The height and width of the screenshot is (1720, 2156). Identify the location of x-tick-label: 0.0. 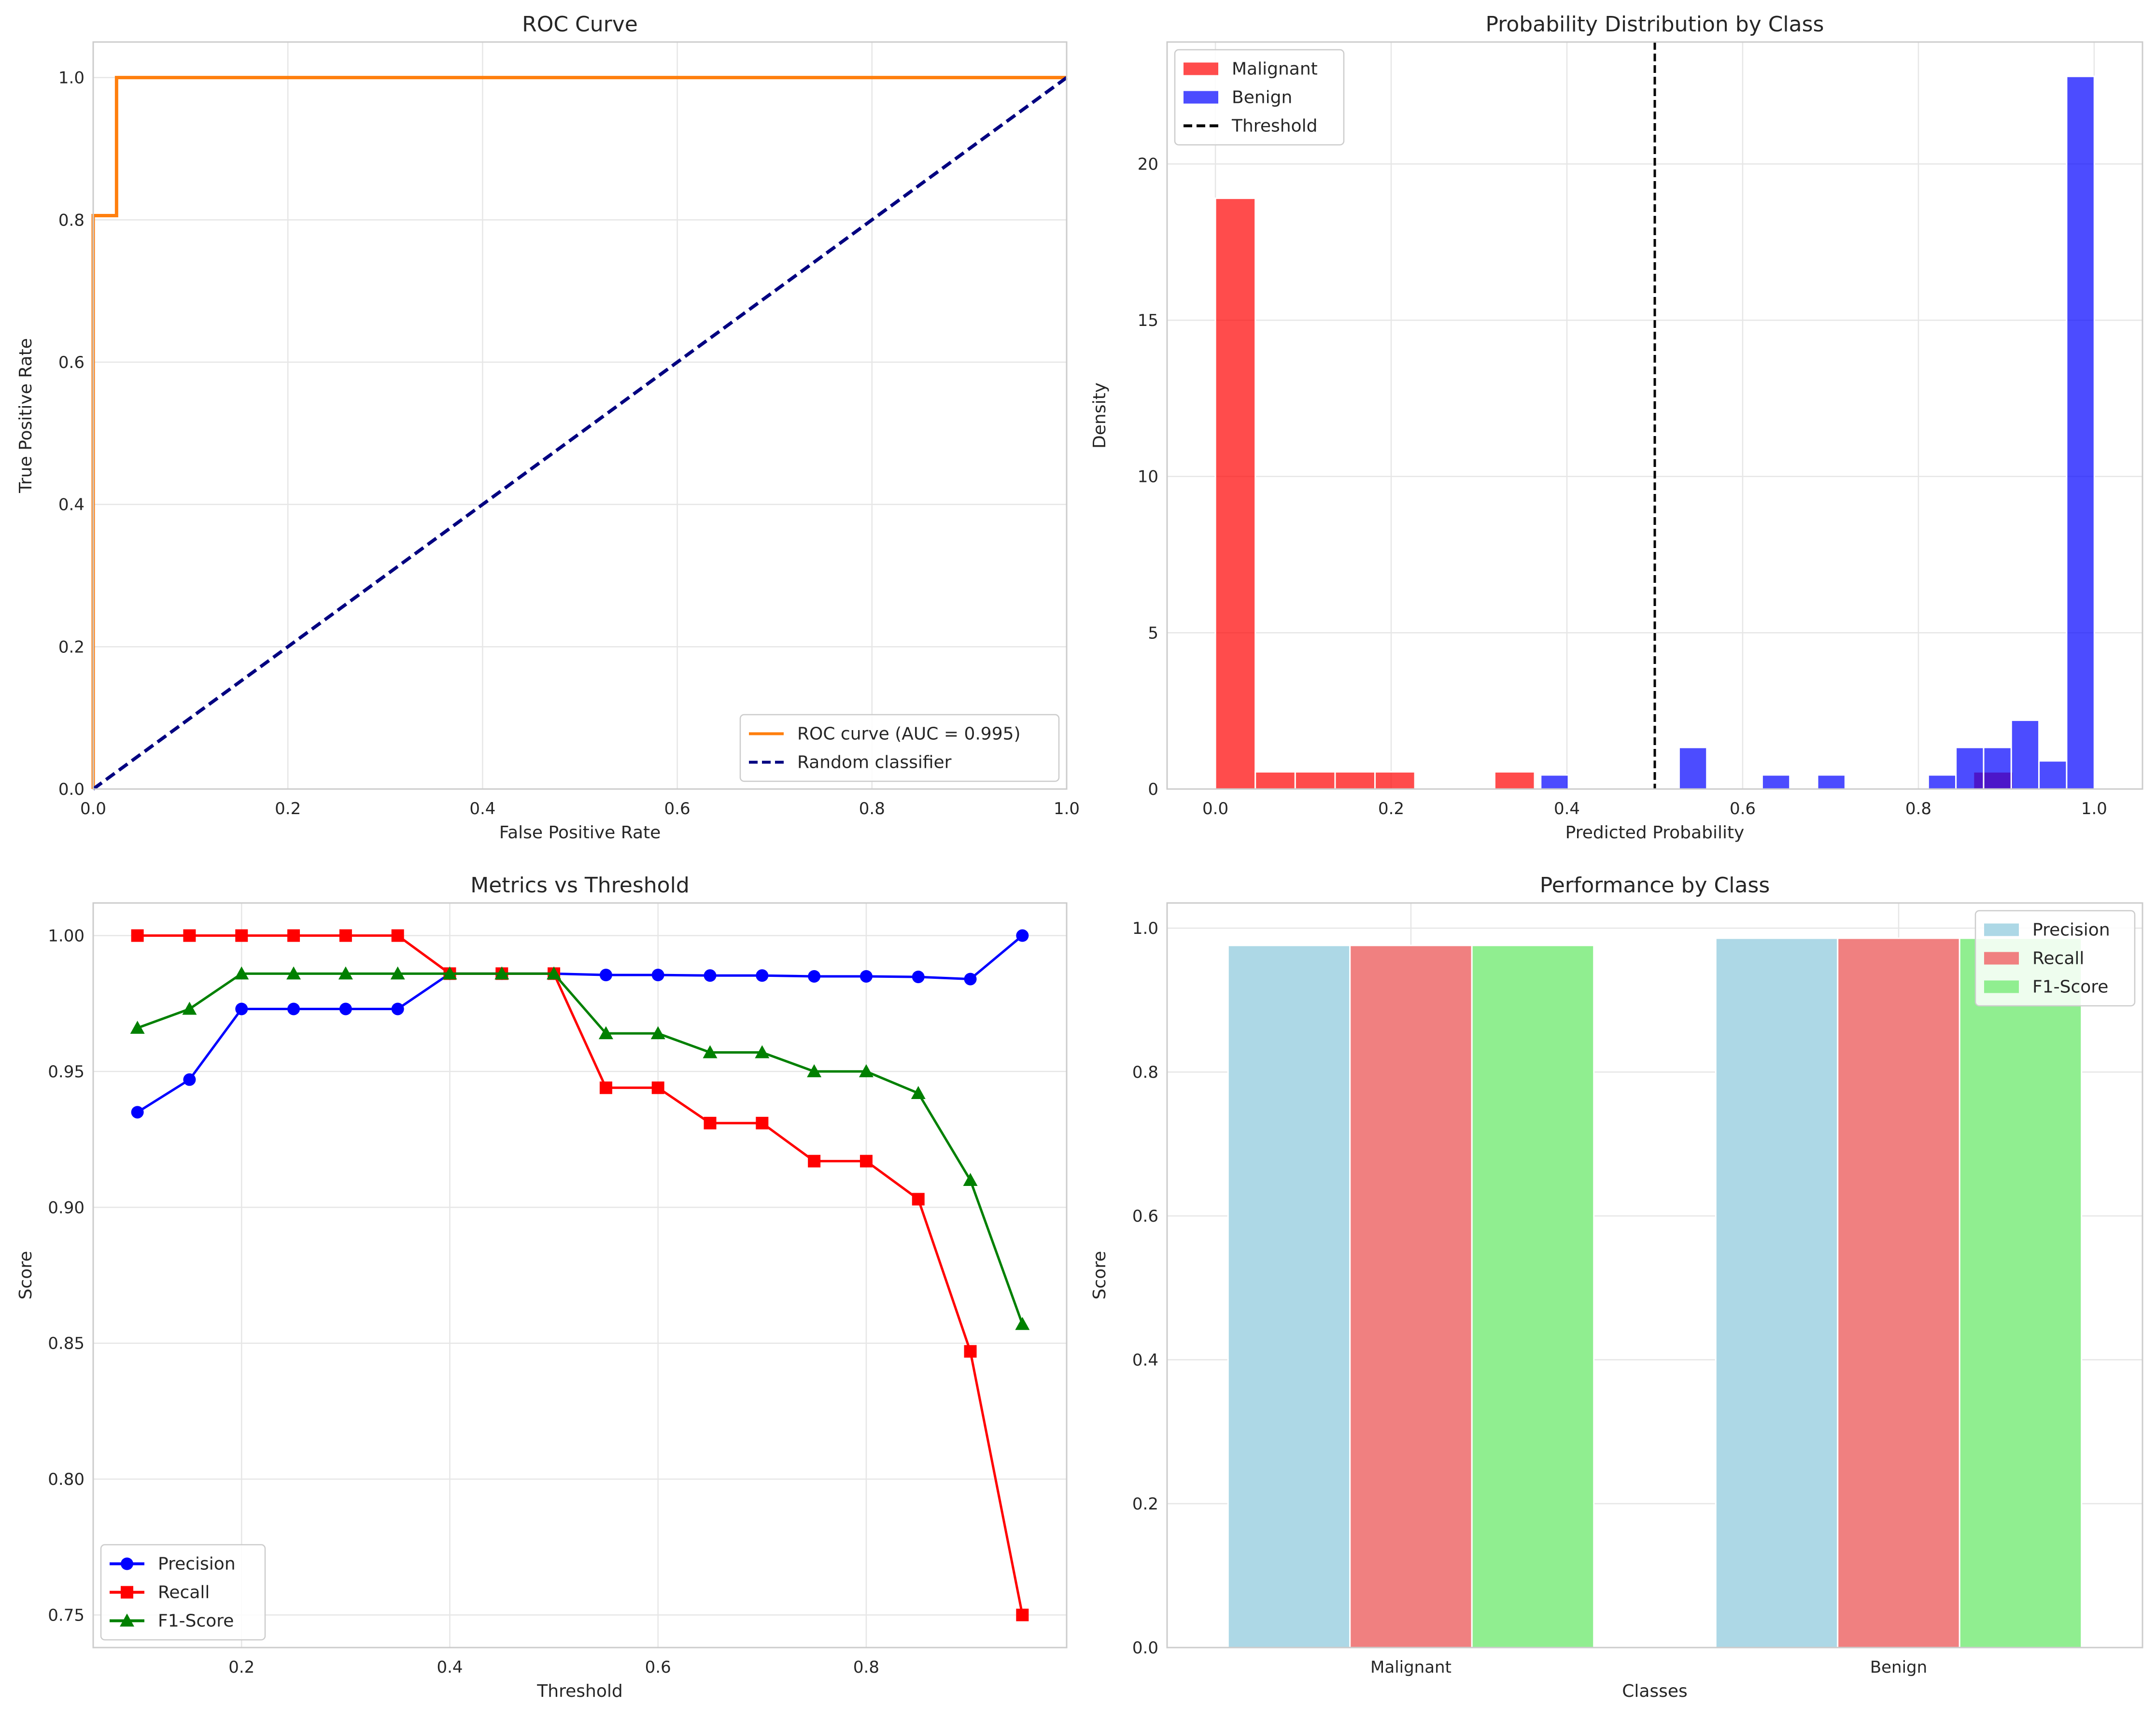
(1215, 809).